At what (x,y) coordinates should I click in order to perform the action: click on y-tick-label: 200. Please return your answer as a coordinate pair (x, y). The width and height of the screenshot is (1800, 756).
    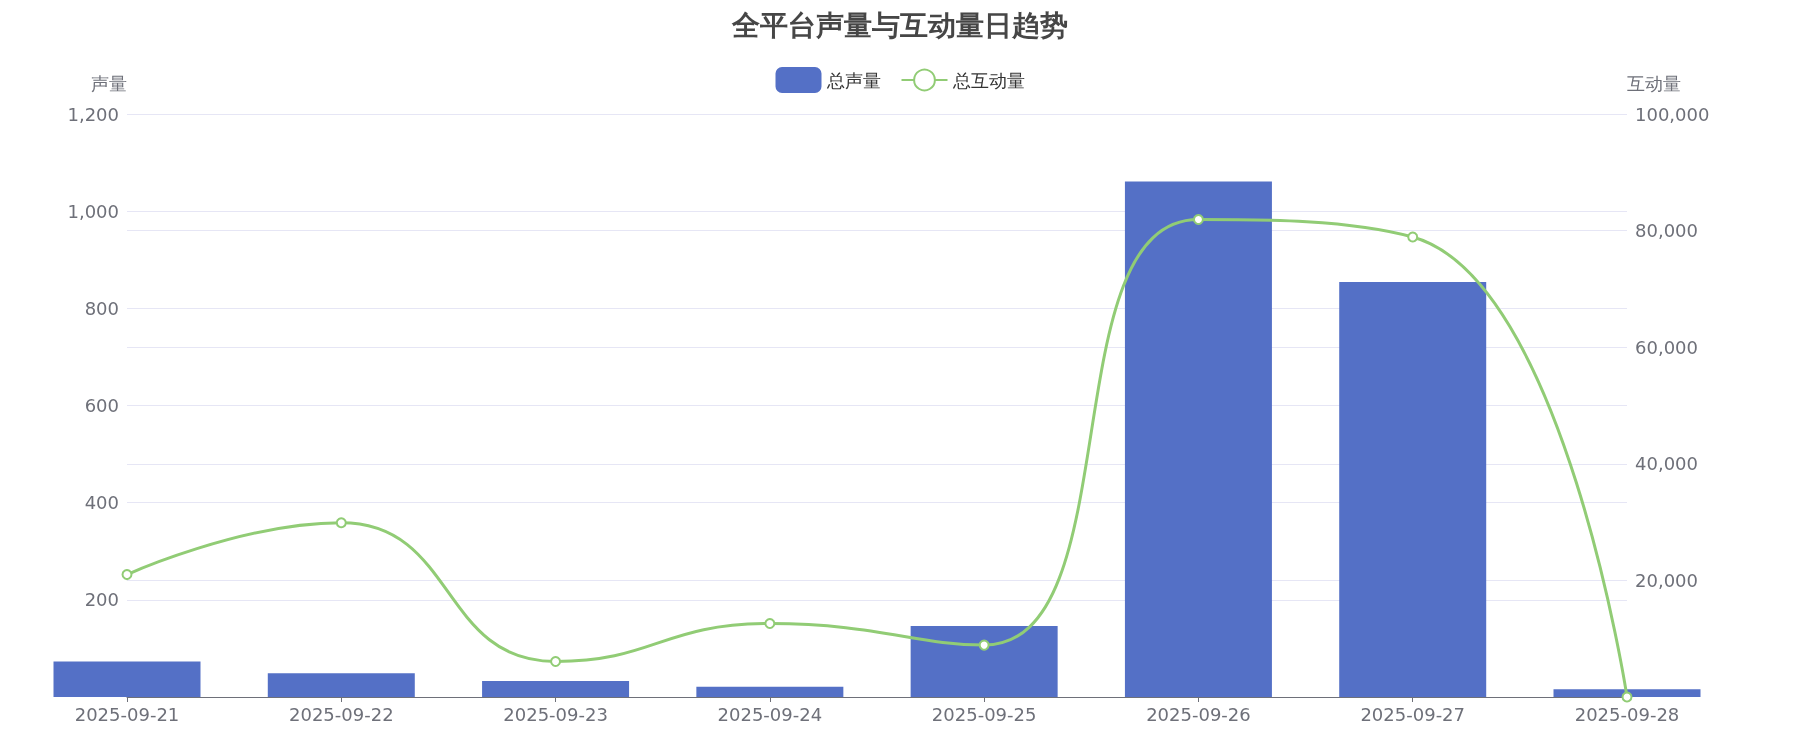
    Looking at the image, I should click on (101, 600).